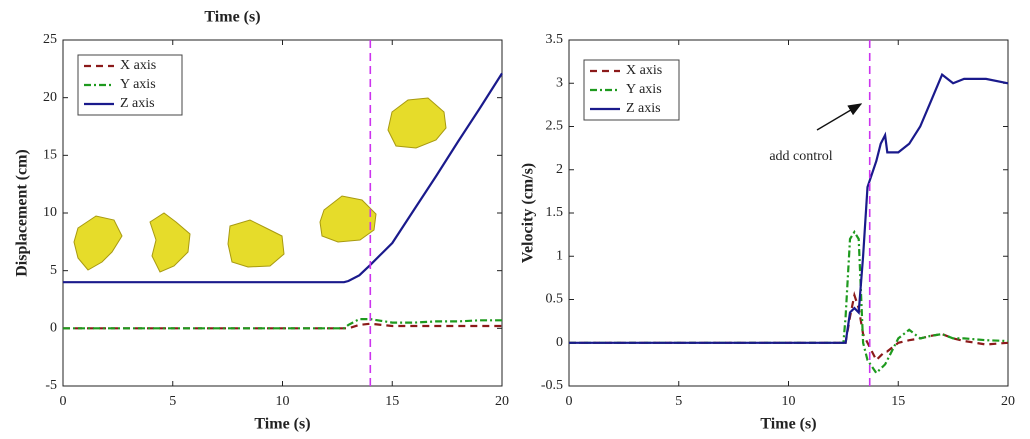  I want to click on y-tick-label: 15, so click(50, 155).